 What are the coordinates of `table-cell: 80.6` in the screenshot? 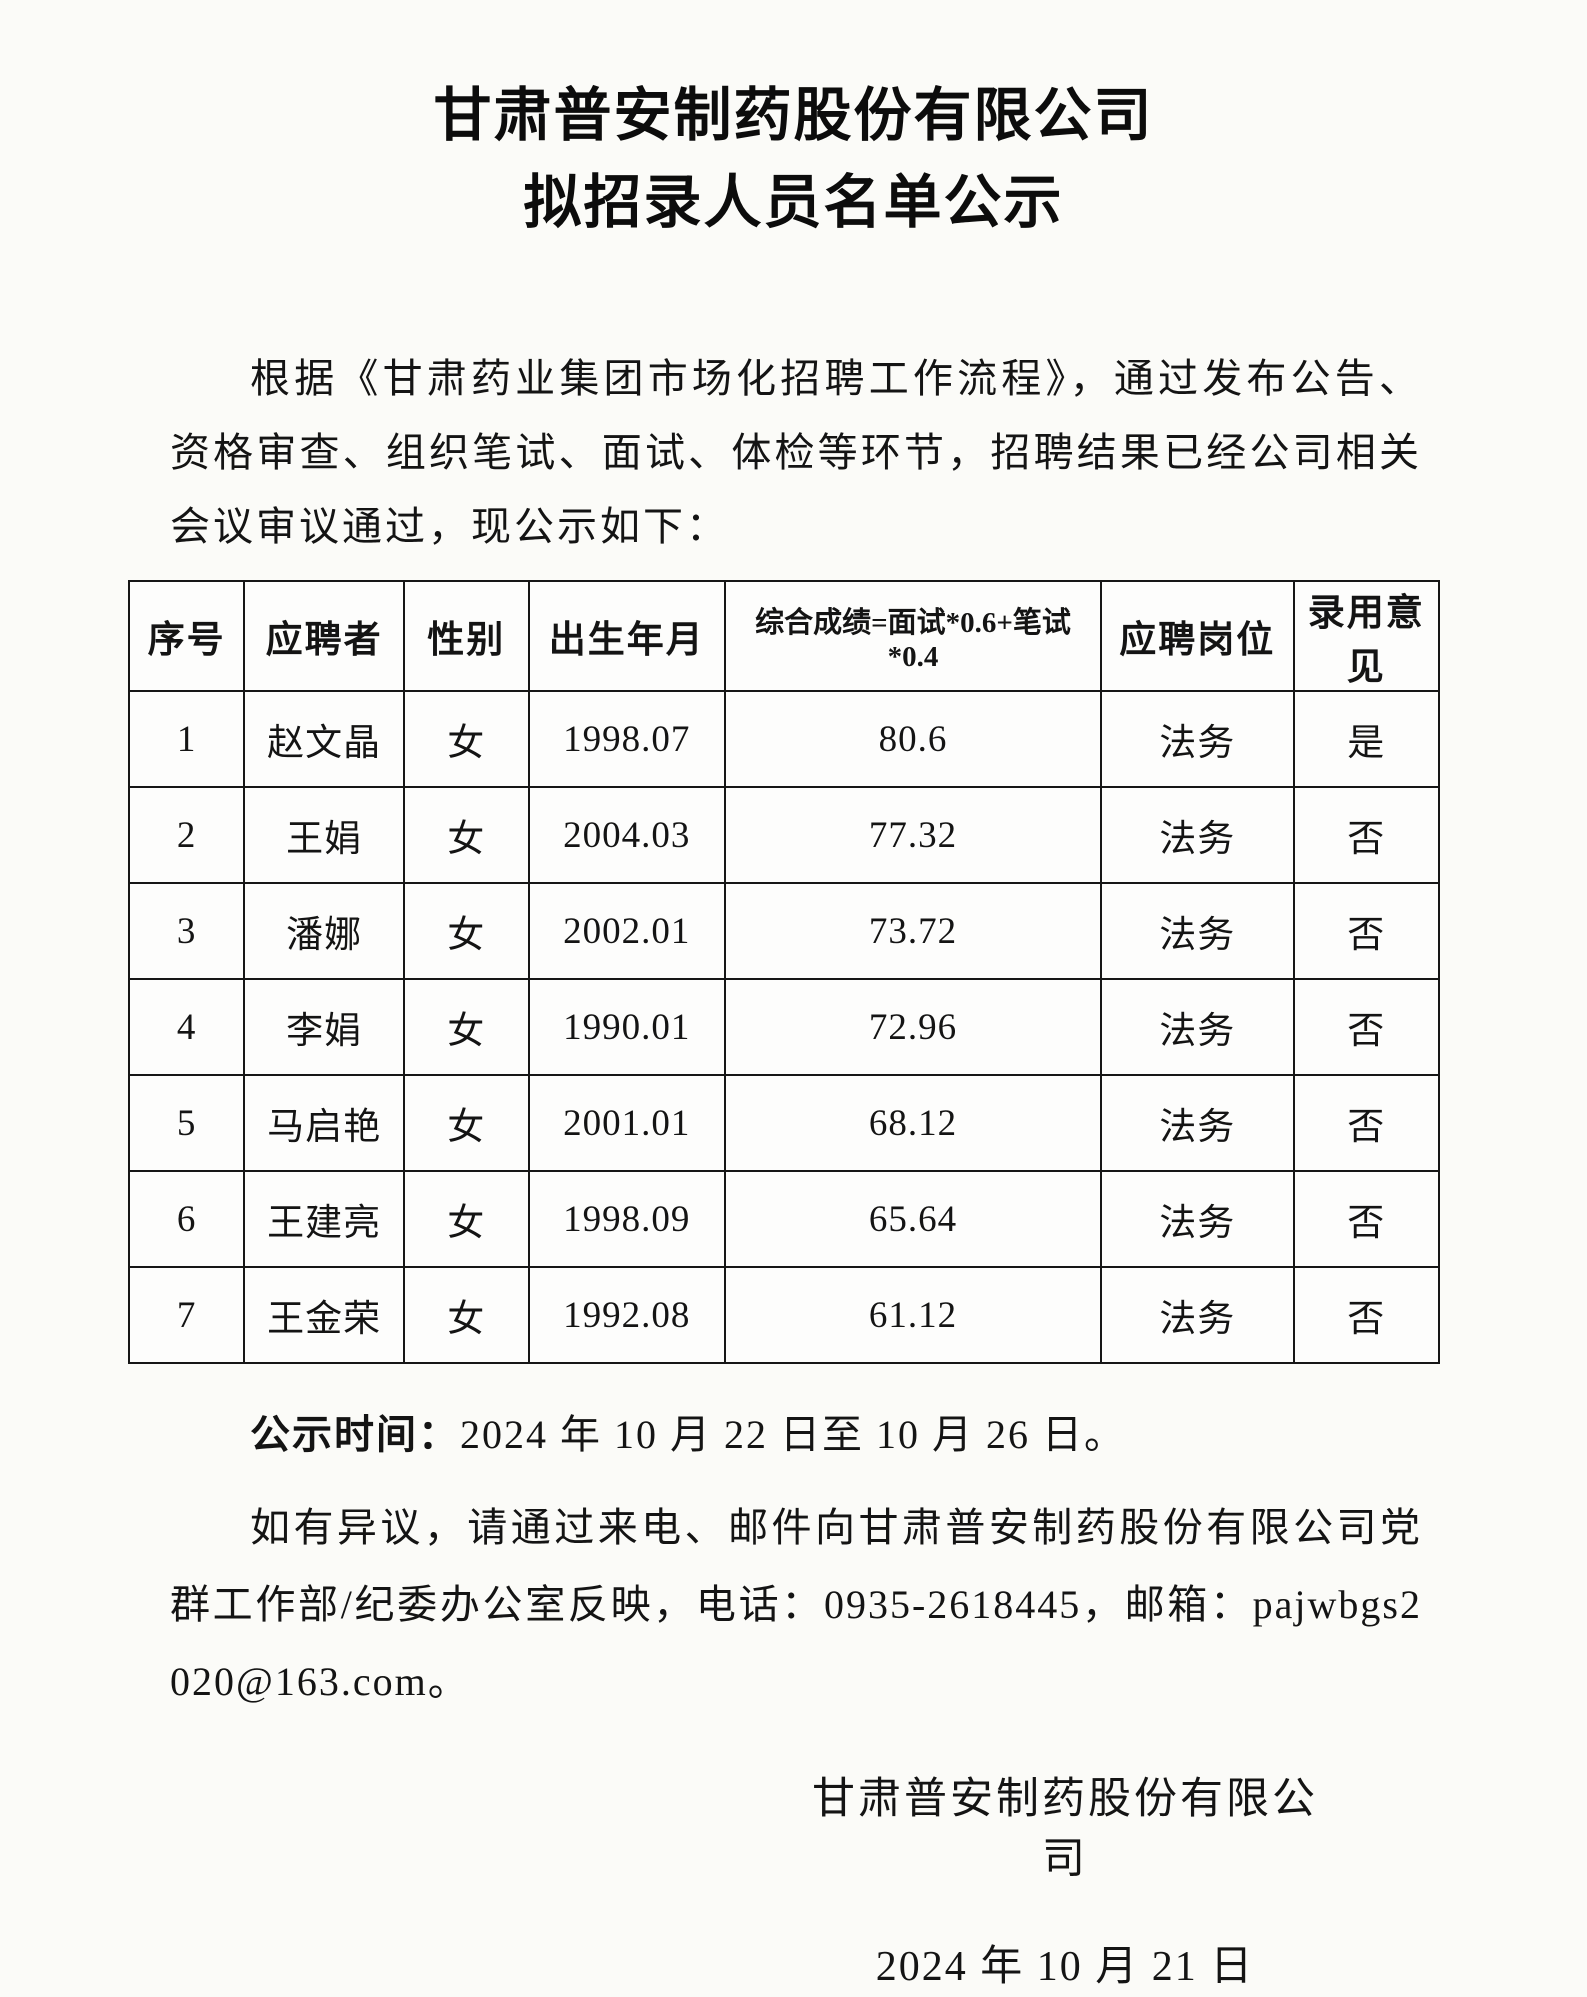 It's located at (913, 739).